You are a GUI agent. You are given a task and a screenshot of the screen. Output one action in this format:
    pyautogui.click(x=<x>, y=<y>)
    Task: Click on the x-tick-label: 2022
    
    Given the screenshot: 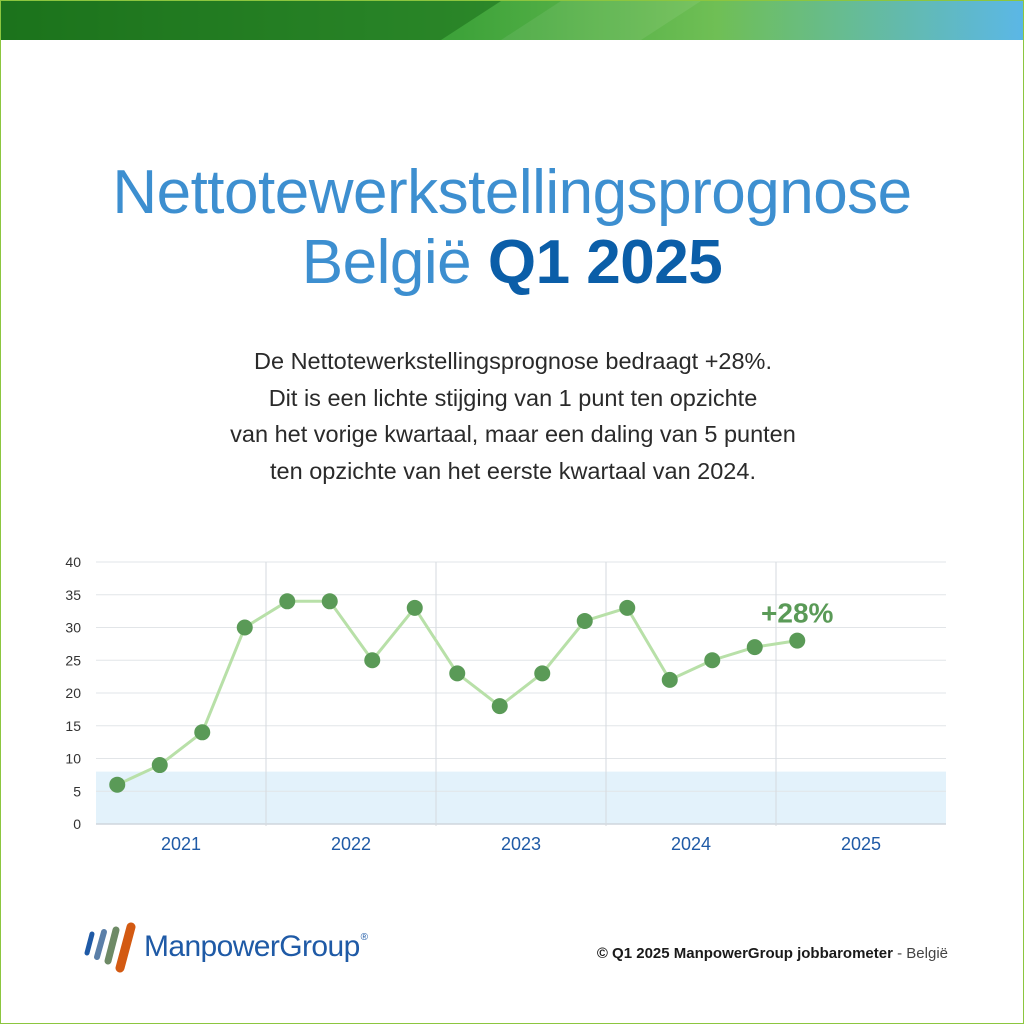 What is the action you would take?
    pyautogui.click(x=351, y=844)
    